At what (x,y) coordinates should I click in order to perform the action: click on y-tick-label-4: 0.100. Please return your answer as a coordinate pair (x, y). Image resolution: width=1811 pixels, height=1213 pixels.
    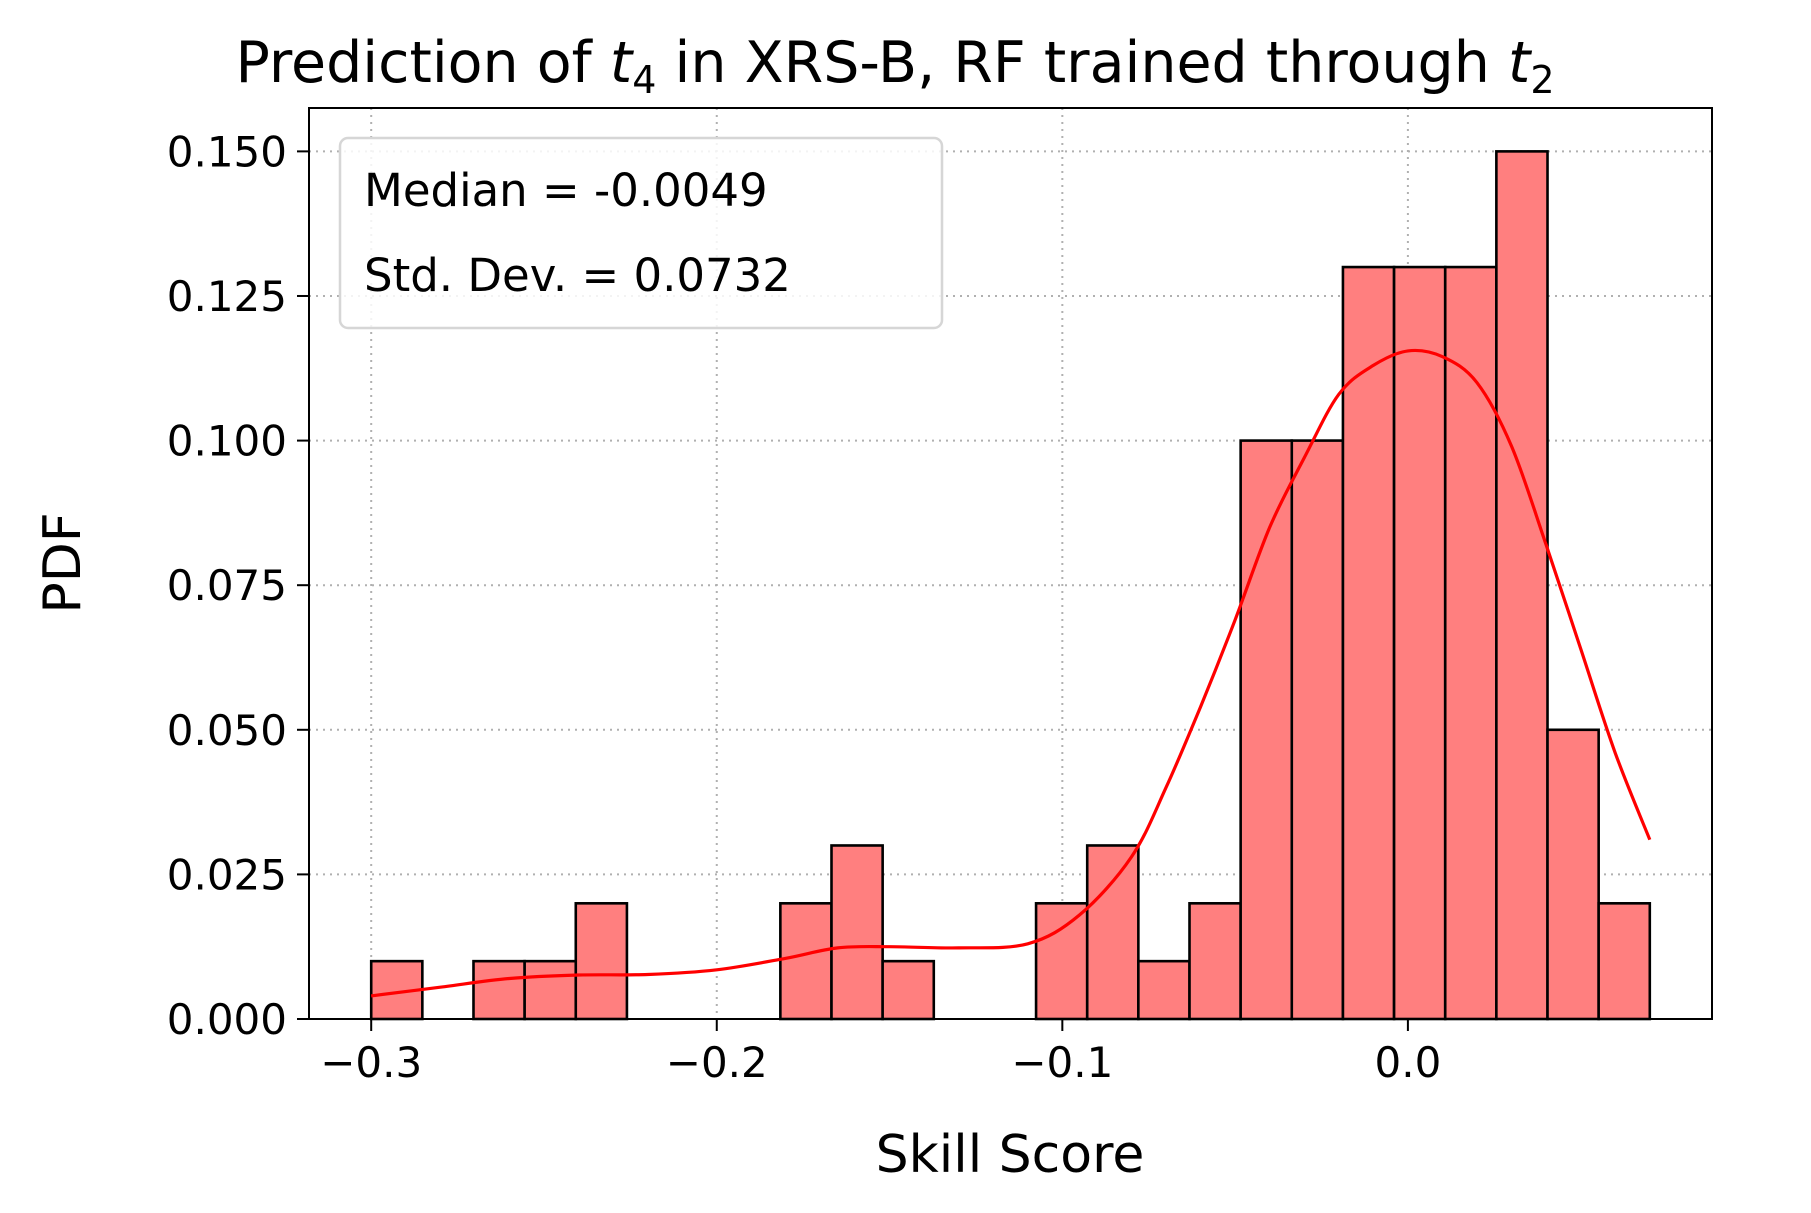
    Looking at the image, I should click on (227, 441).